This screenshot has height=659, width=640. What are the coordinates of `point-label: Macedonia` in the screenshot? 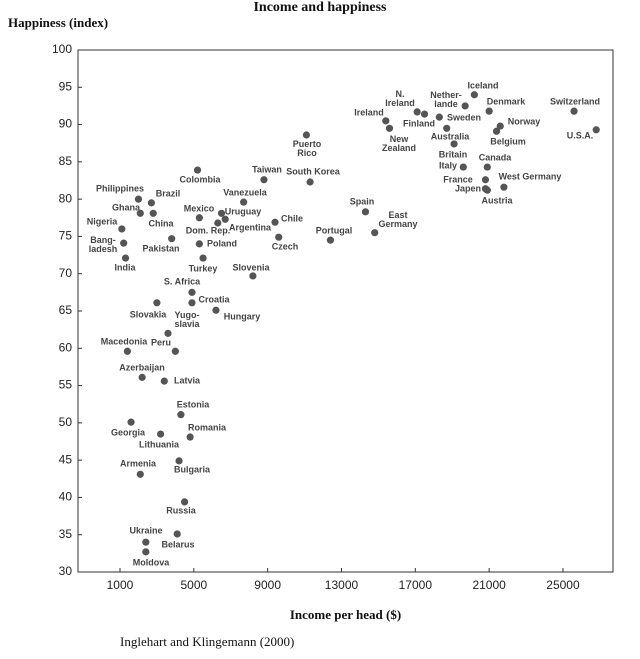 It's located at (124, 341).